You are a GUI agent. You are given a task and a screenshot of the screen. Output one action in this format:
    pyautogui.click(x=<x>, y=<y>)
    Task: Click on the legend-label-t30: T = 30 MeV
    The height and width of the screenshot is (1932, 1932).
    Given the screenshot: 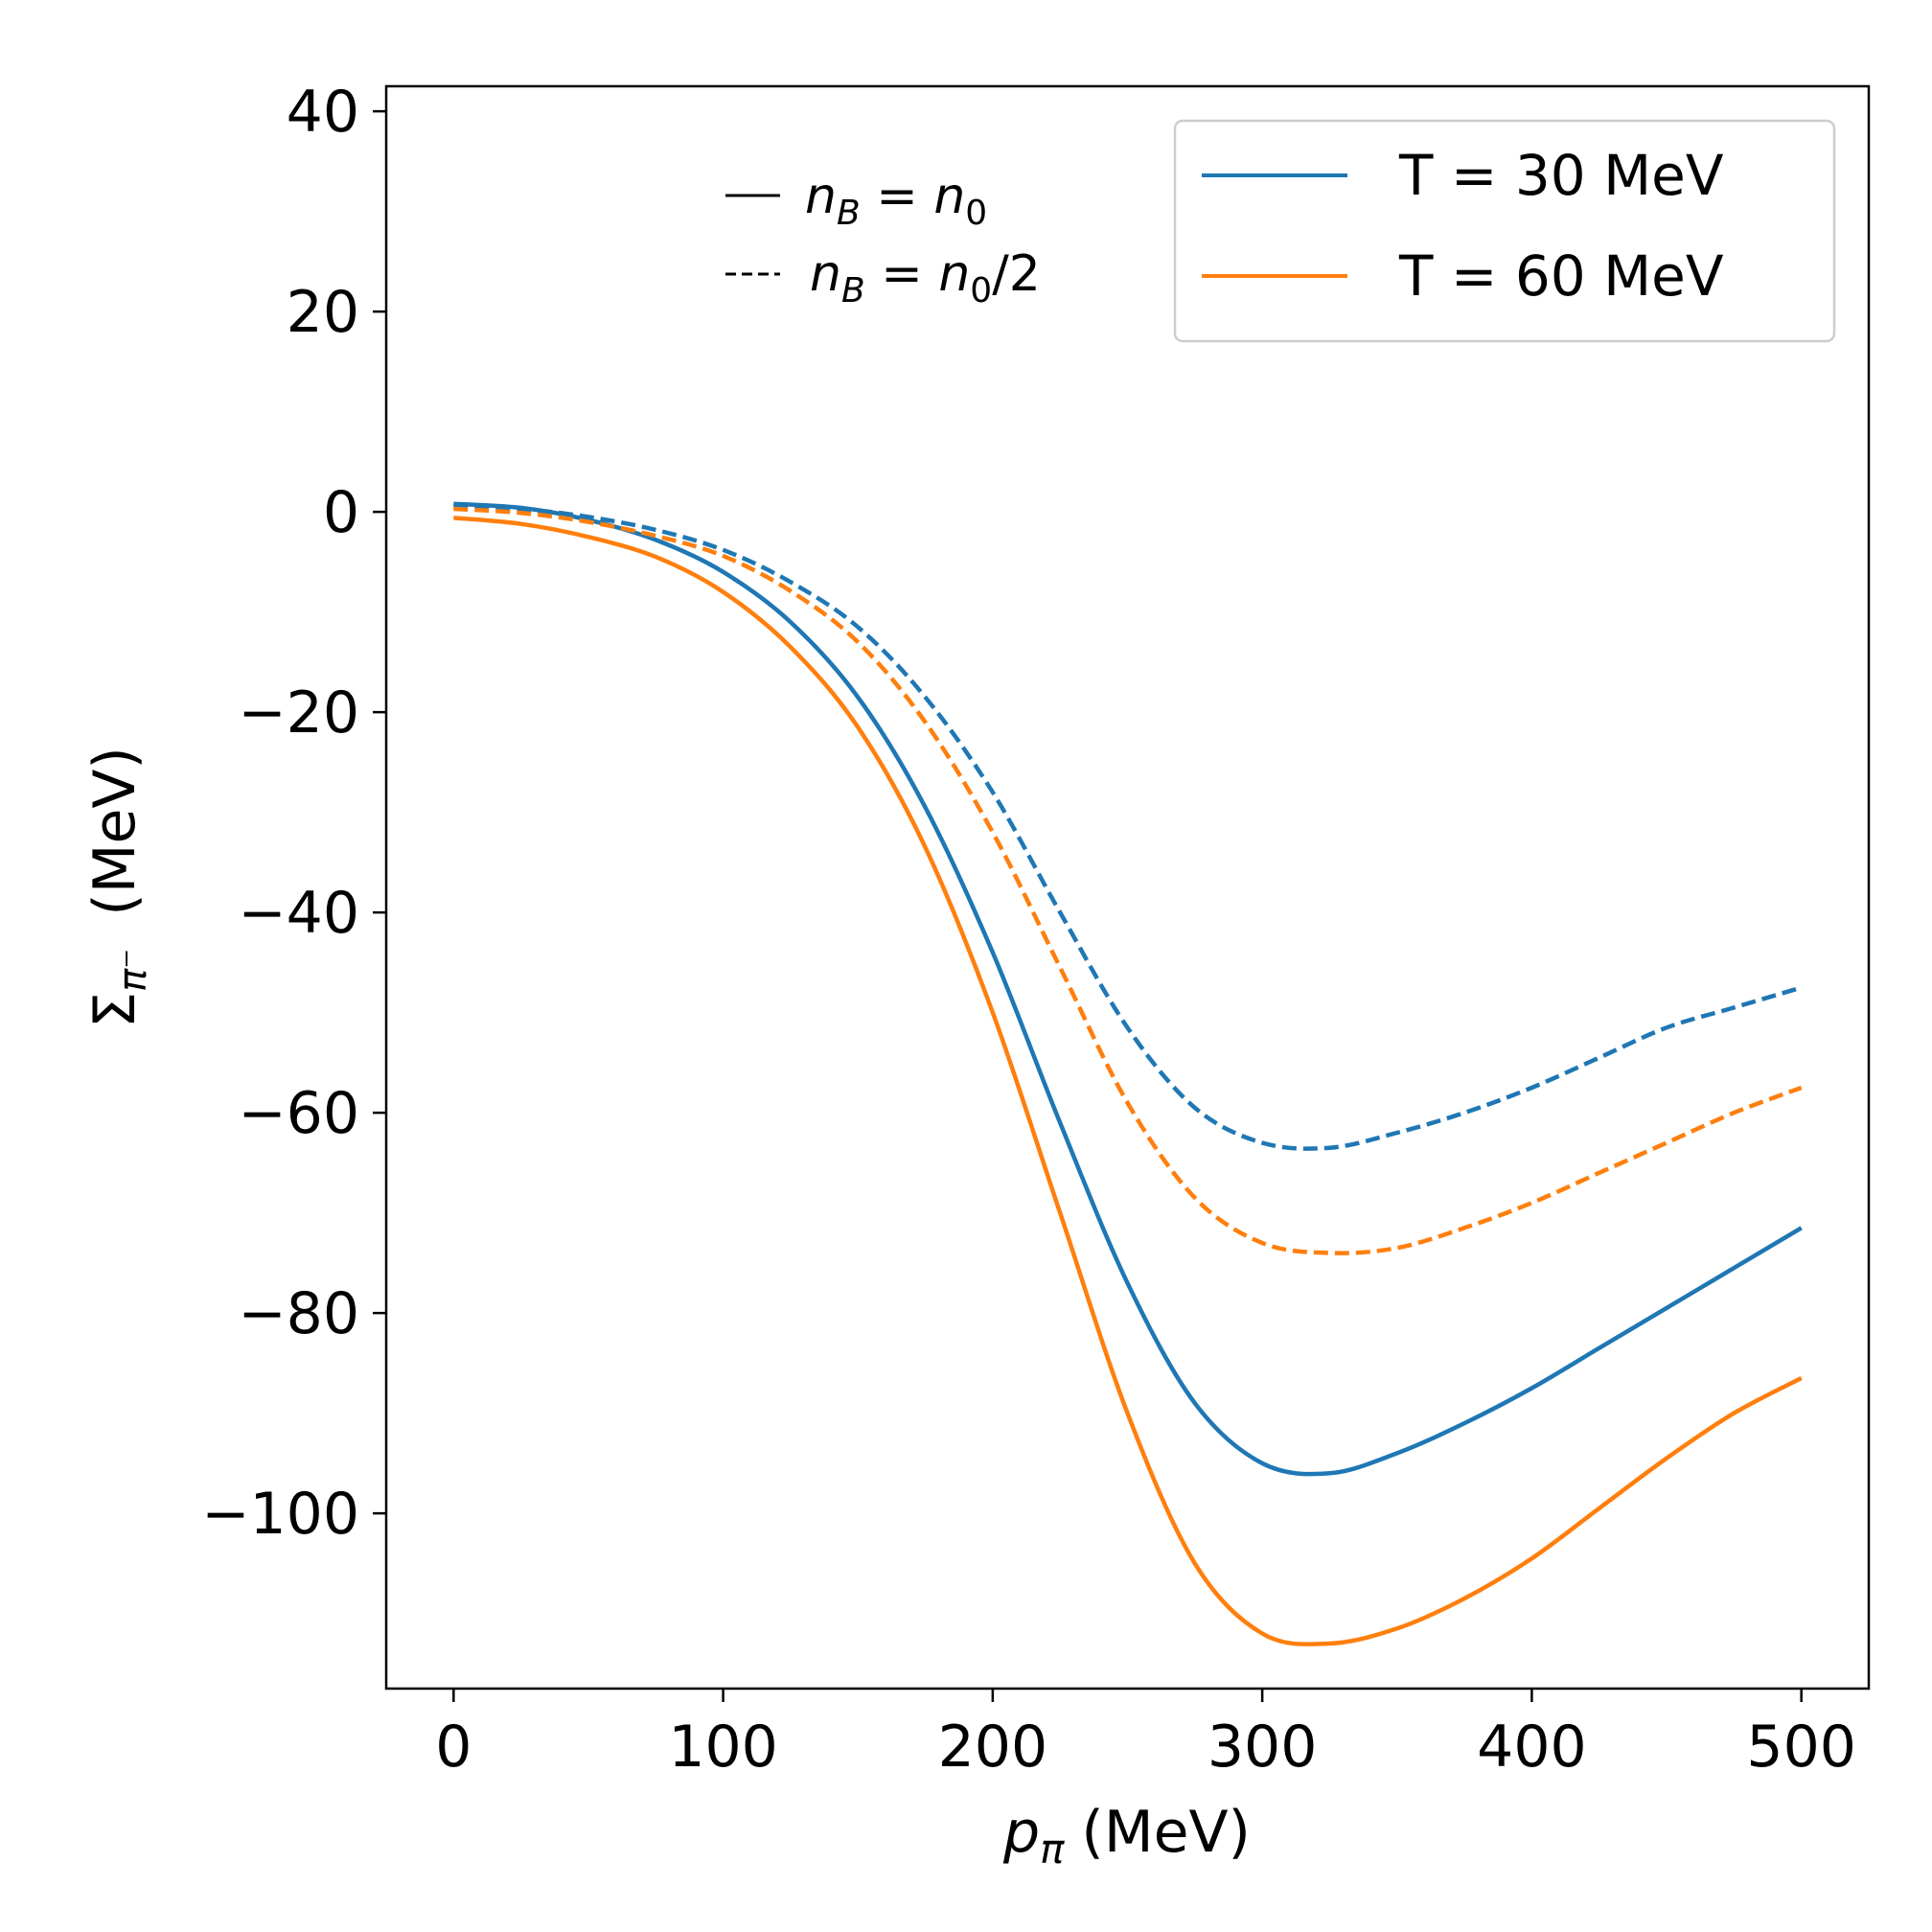 What is the action you would take?
    pyautogui.click(x=1561, y=175)
    